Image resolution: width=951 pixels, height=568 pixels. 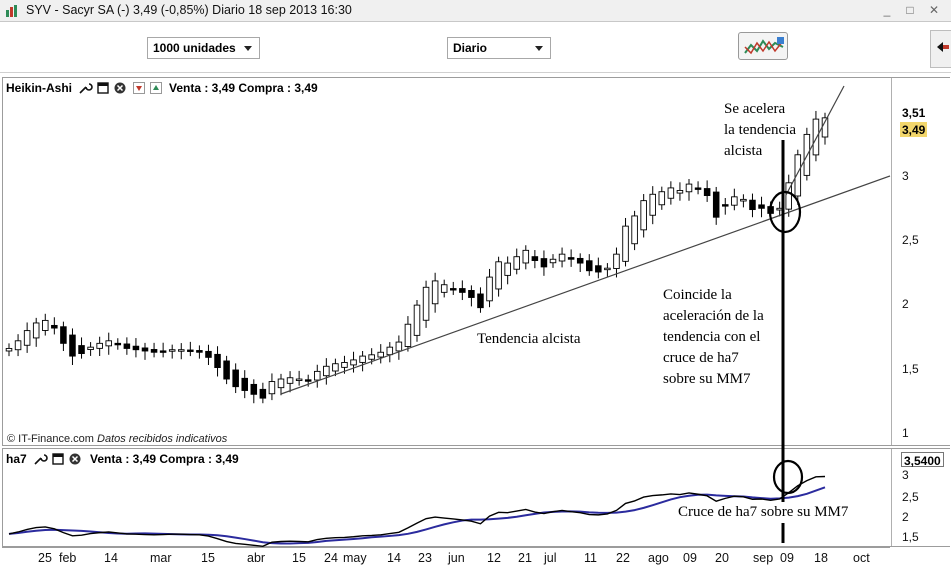 What do you see at coordinates (707, 379) in the screenshot?
I see `annotation-line: sobre su MM7` at bounding box center [707, 379].